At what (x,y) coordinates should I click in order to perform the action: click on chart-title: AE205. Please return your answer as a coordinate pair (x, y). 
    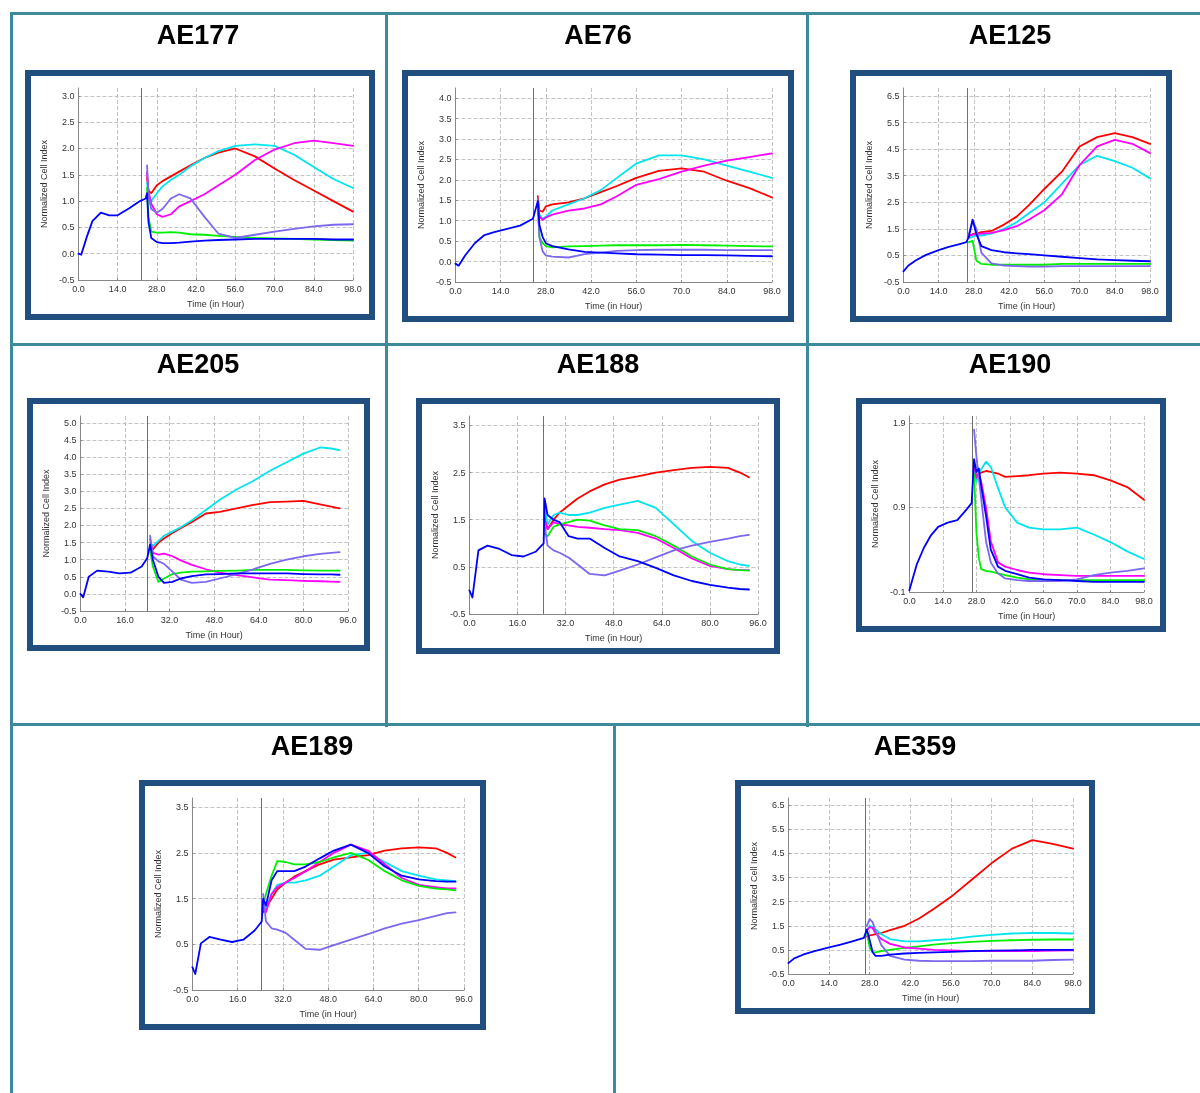
    Looking at the image, I should click on (198, 364).